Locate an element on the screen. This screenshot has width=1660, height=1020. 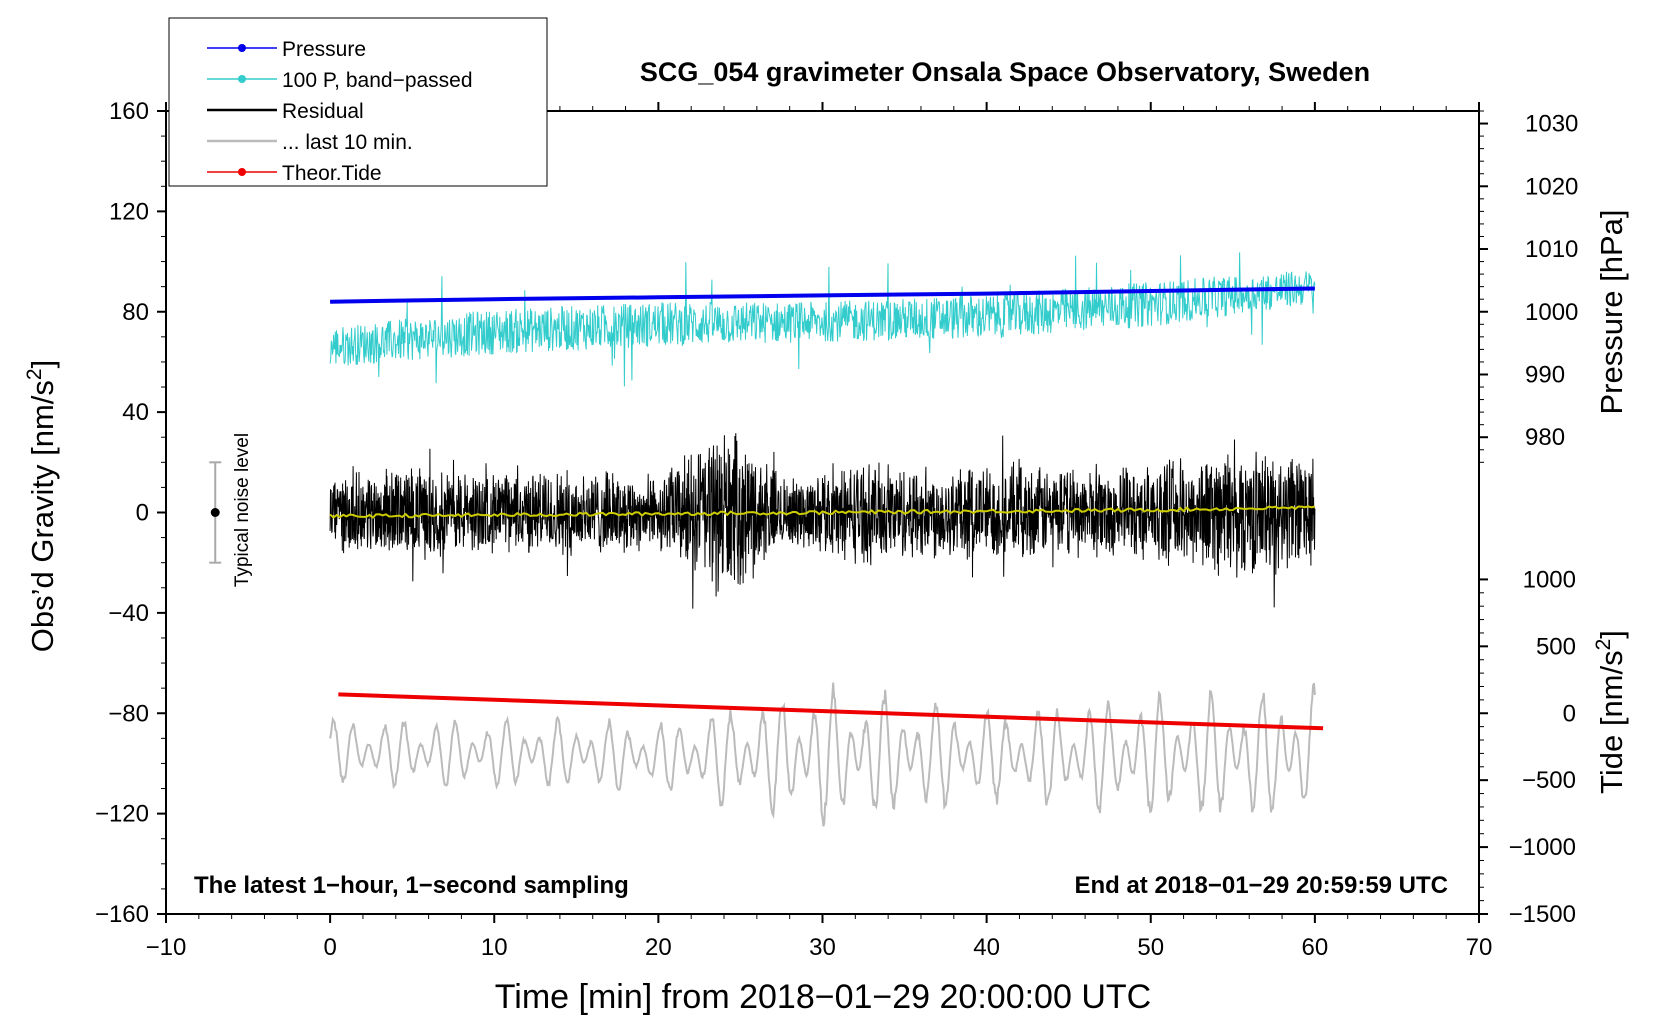
x-tick-label: 10 is located at coordinates (494, 947).